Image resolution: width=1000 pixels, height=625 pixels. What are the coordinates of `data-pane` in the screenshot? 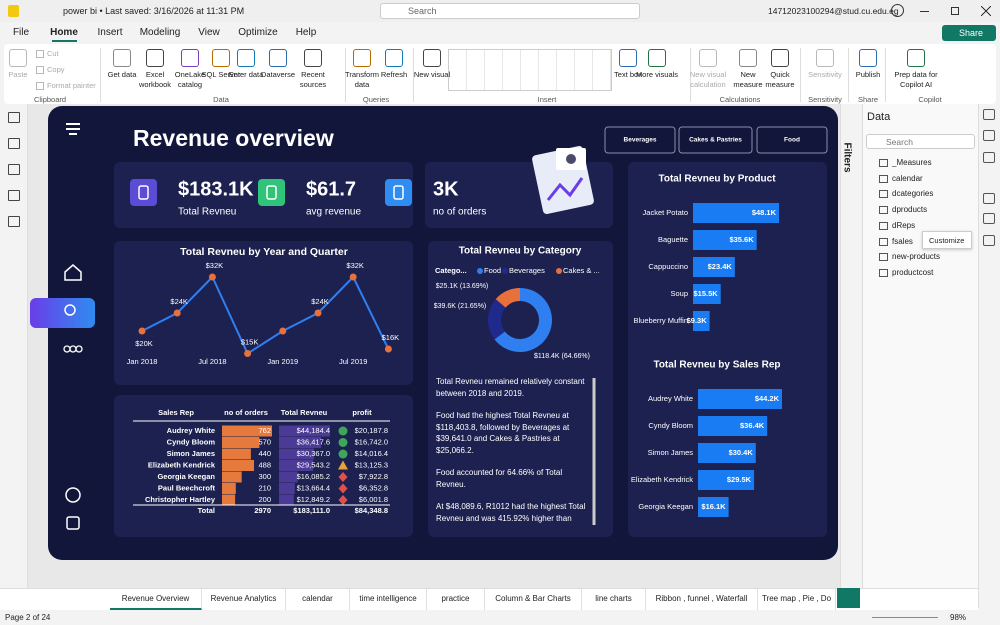 It's located at (920, 356).